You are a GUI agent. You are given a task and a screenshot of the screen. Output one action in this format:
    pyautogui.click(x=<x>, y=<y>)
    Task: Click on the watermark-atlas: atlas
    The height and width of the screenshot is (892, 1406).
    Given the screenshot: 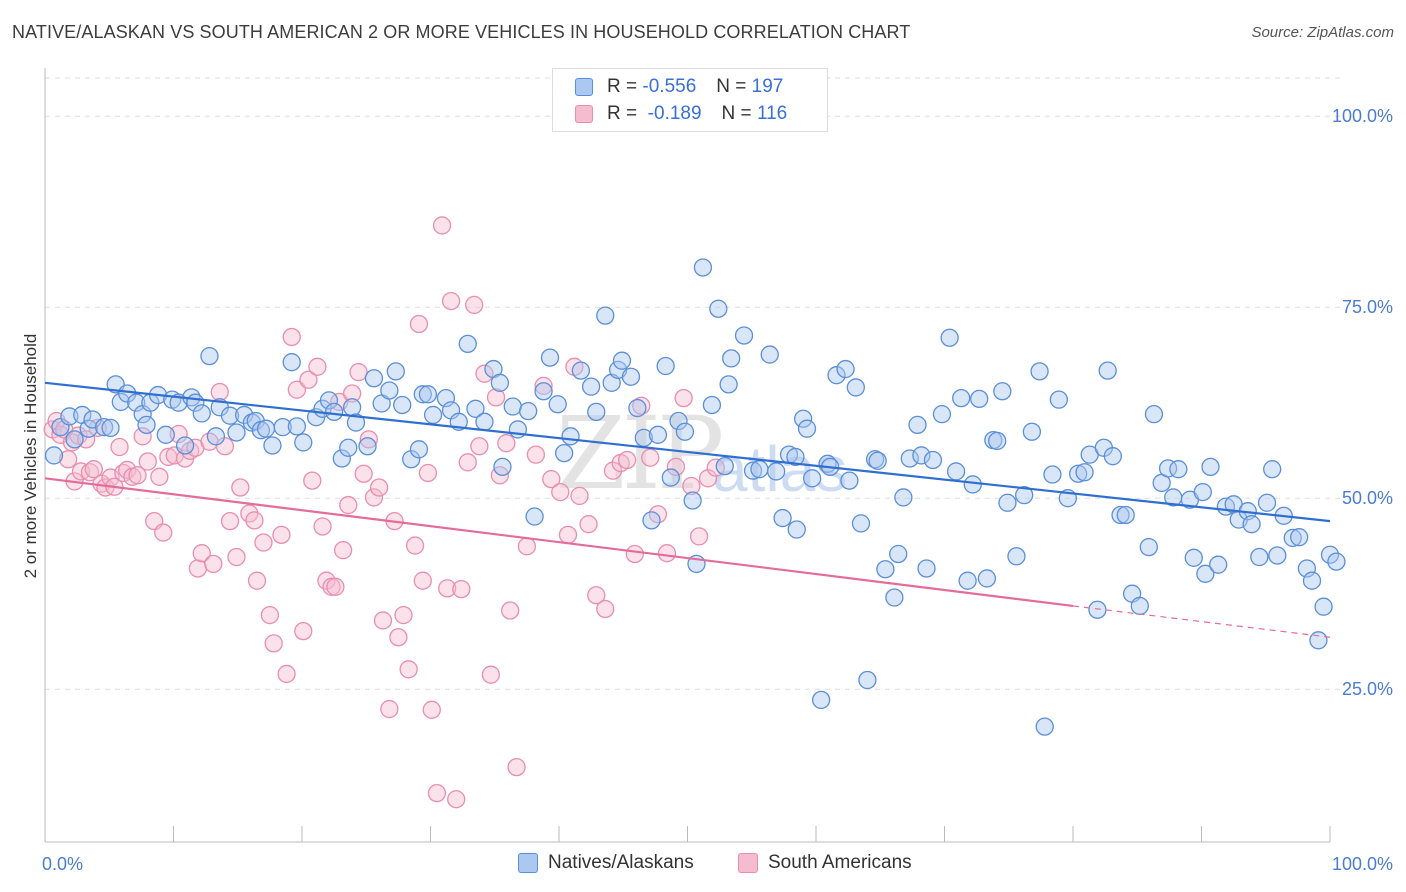 What is the action you would take?
    pyautogui.click(x=780, y=469)
    